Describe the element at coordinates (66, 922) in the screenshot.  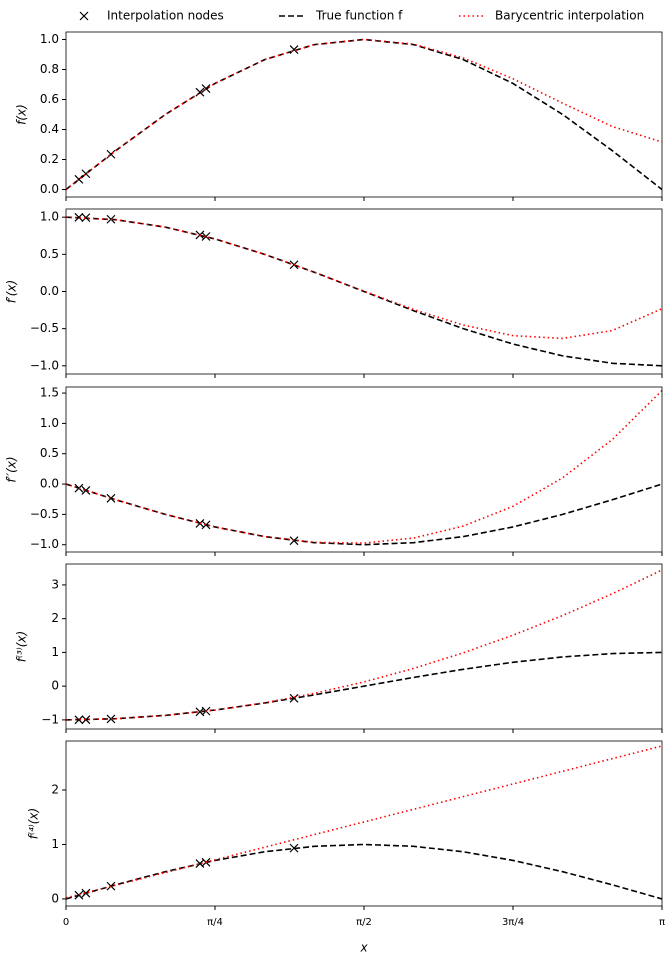
I see `x-tick-label: 0` at that location.